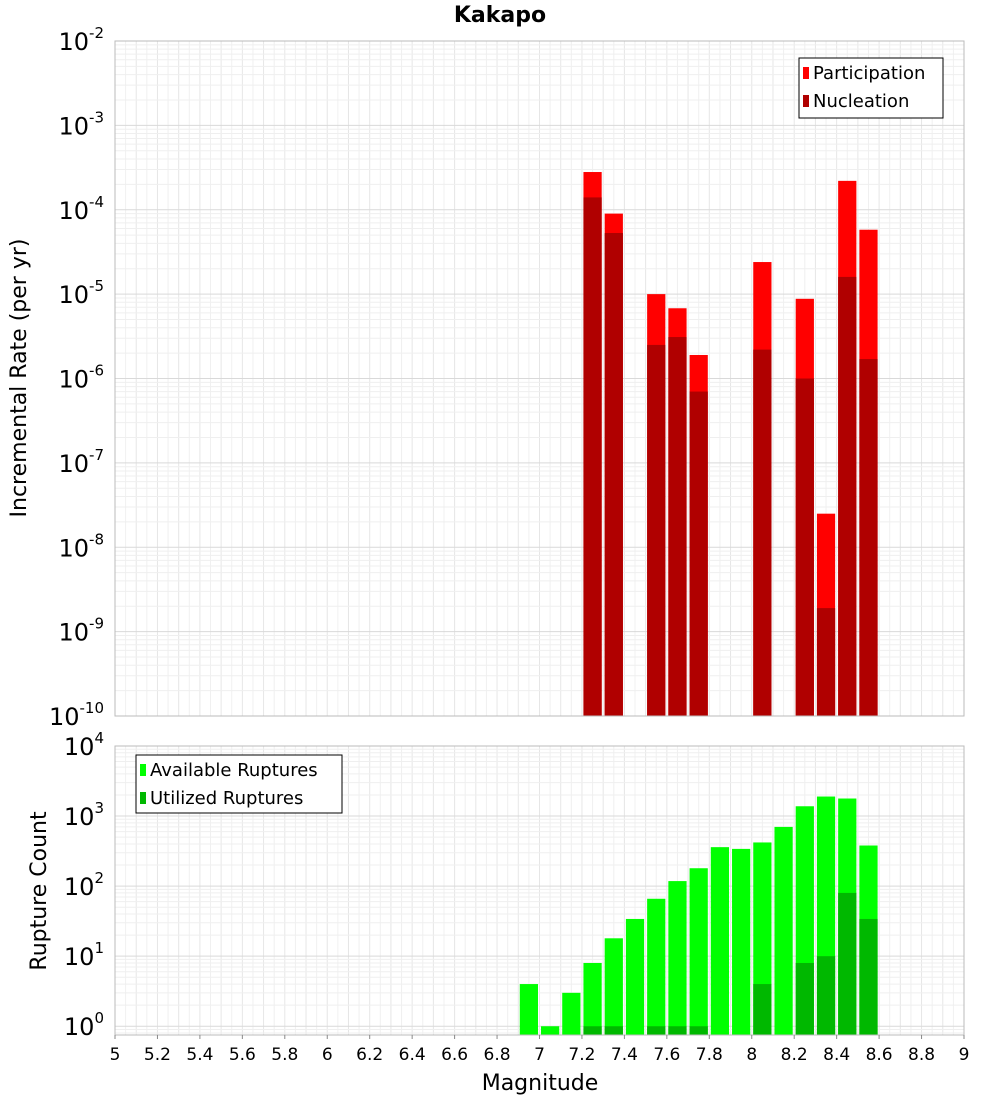  What do you see at coordinates (624, 1055) in the screenshot?
I see `x-tick-label: 7.4` at bounding box center [624, 1055].